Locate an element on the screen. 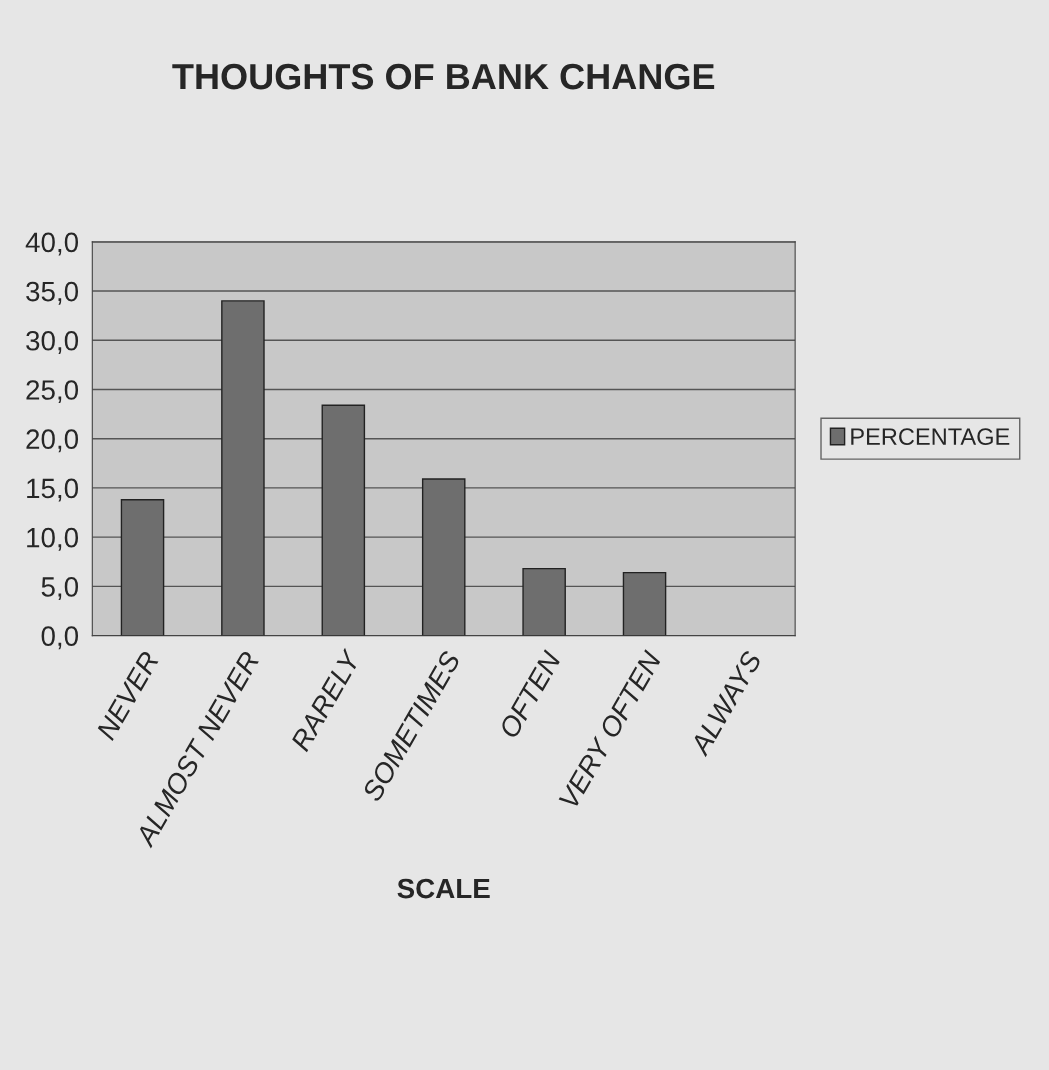  y-tick-label: 15,0 is located at coordinates (53, 490).